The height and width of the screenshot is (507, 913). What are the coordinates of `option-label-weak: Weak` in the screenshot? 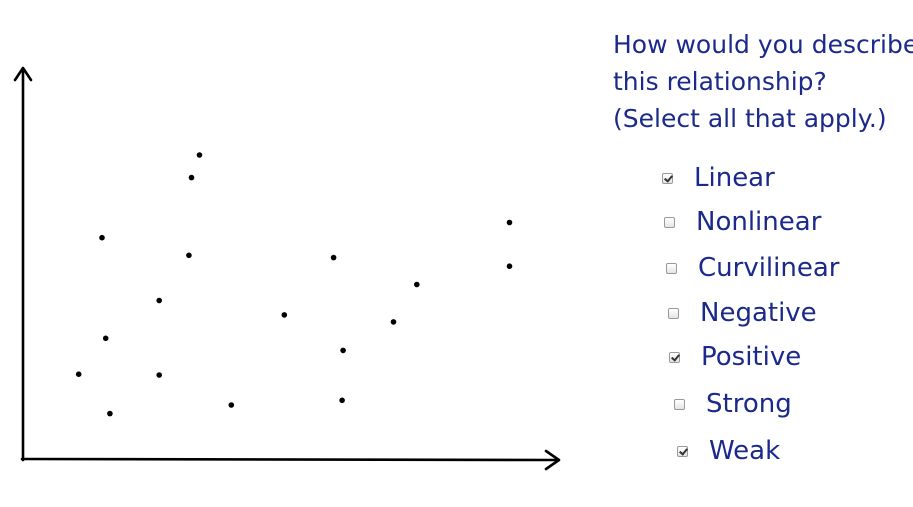 It's located at (745, 451).